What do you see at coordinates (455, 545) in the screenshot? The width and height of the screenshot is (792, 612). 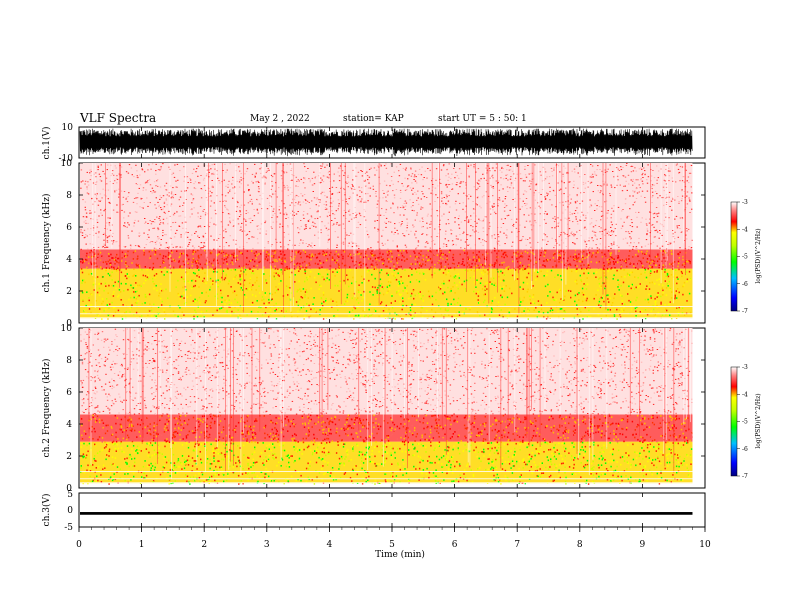 I see `time-tick-6: 6` at bounding box center [455, 545].